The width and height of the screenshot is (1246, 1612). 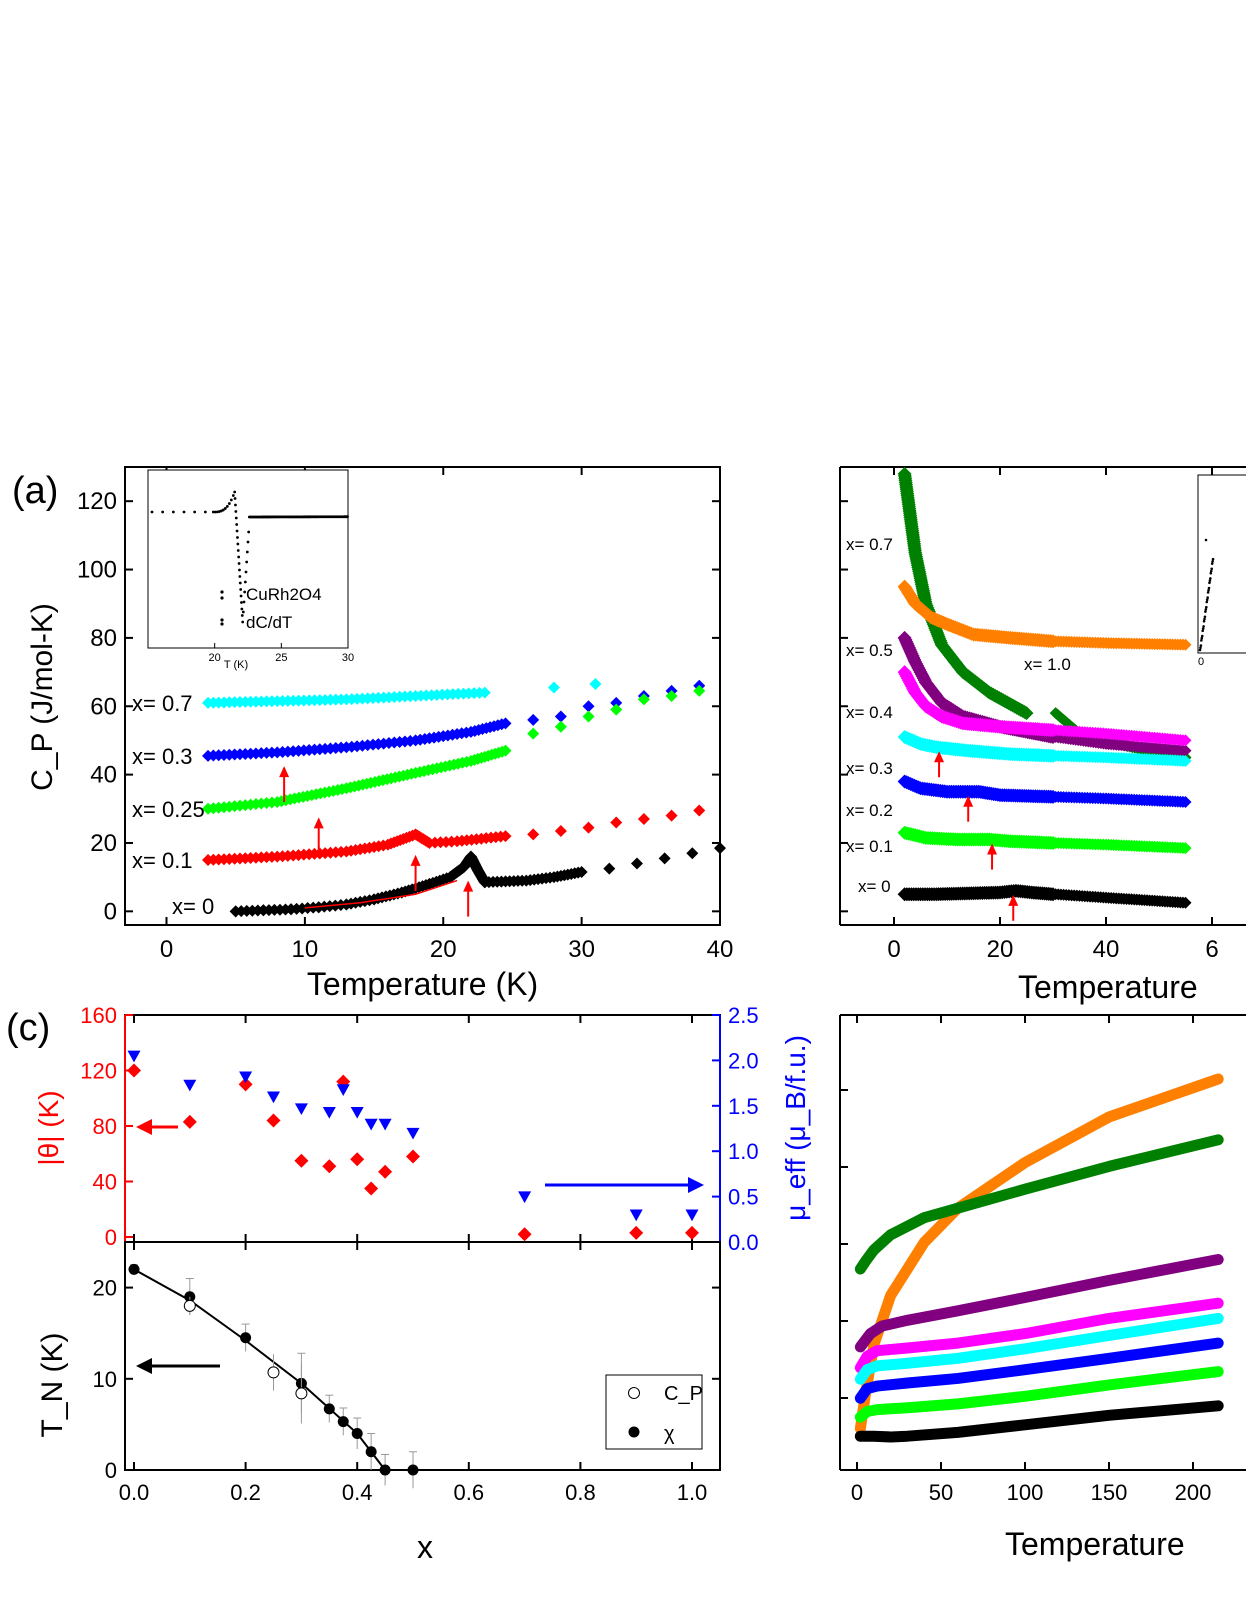 I want to click on panel-a-transition-arrow, so click(x=468, y=898).